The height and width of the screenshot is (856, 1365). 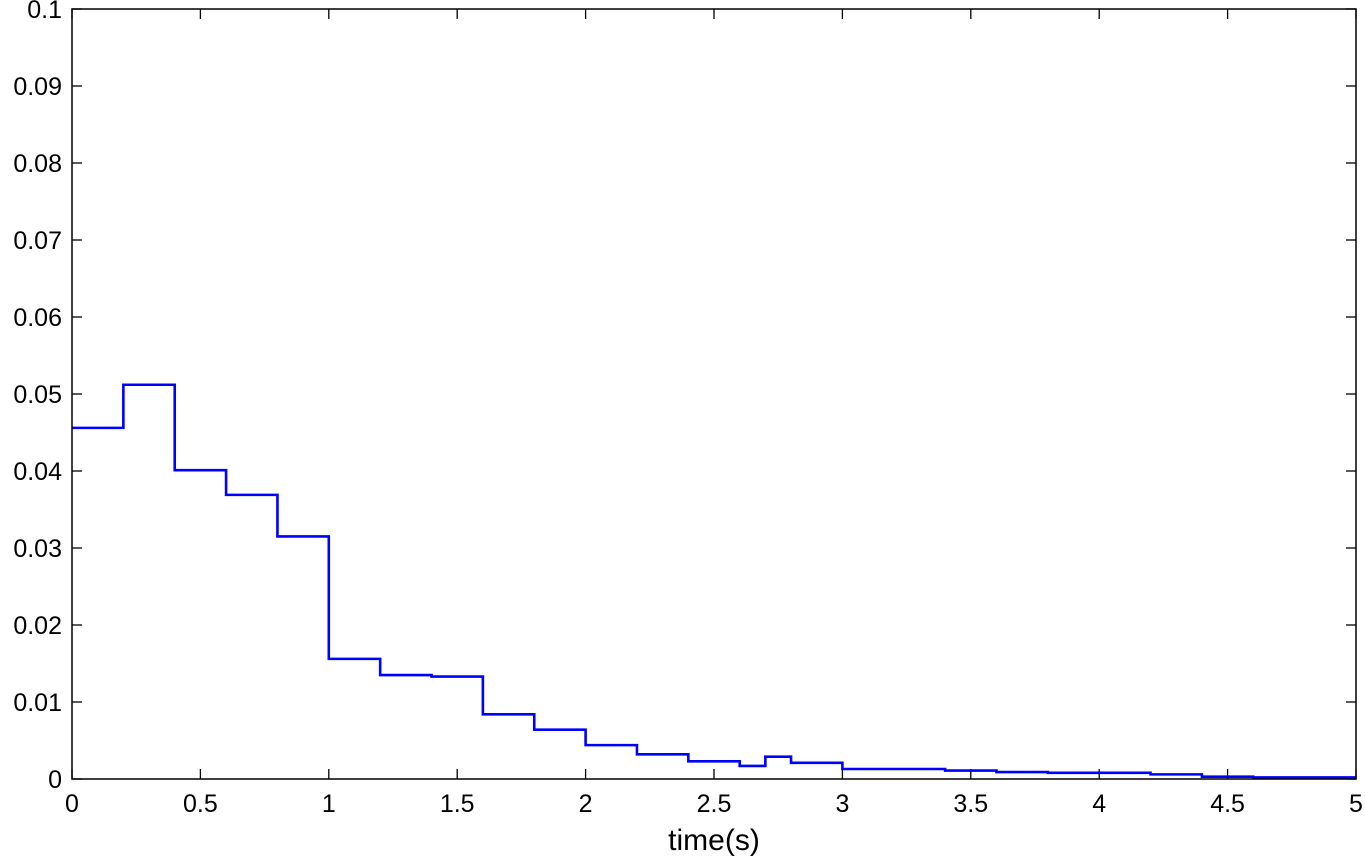 I want to click on y-tick-label: 0, so click(x=55, y=780).